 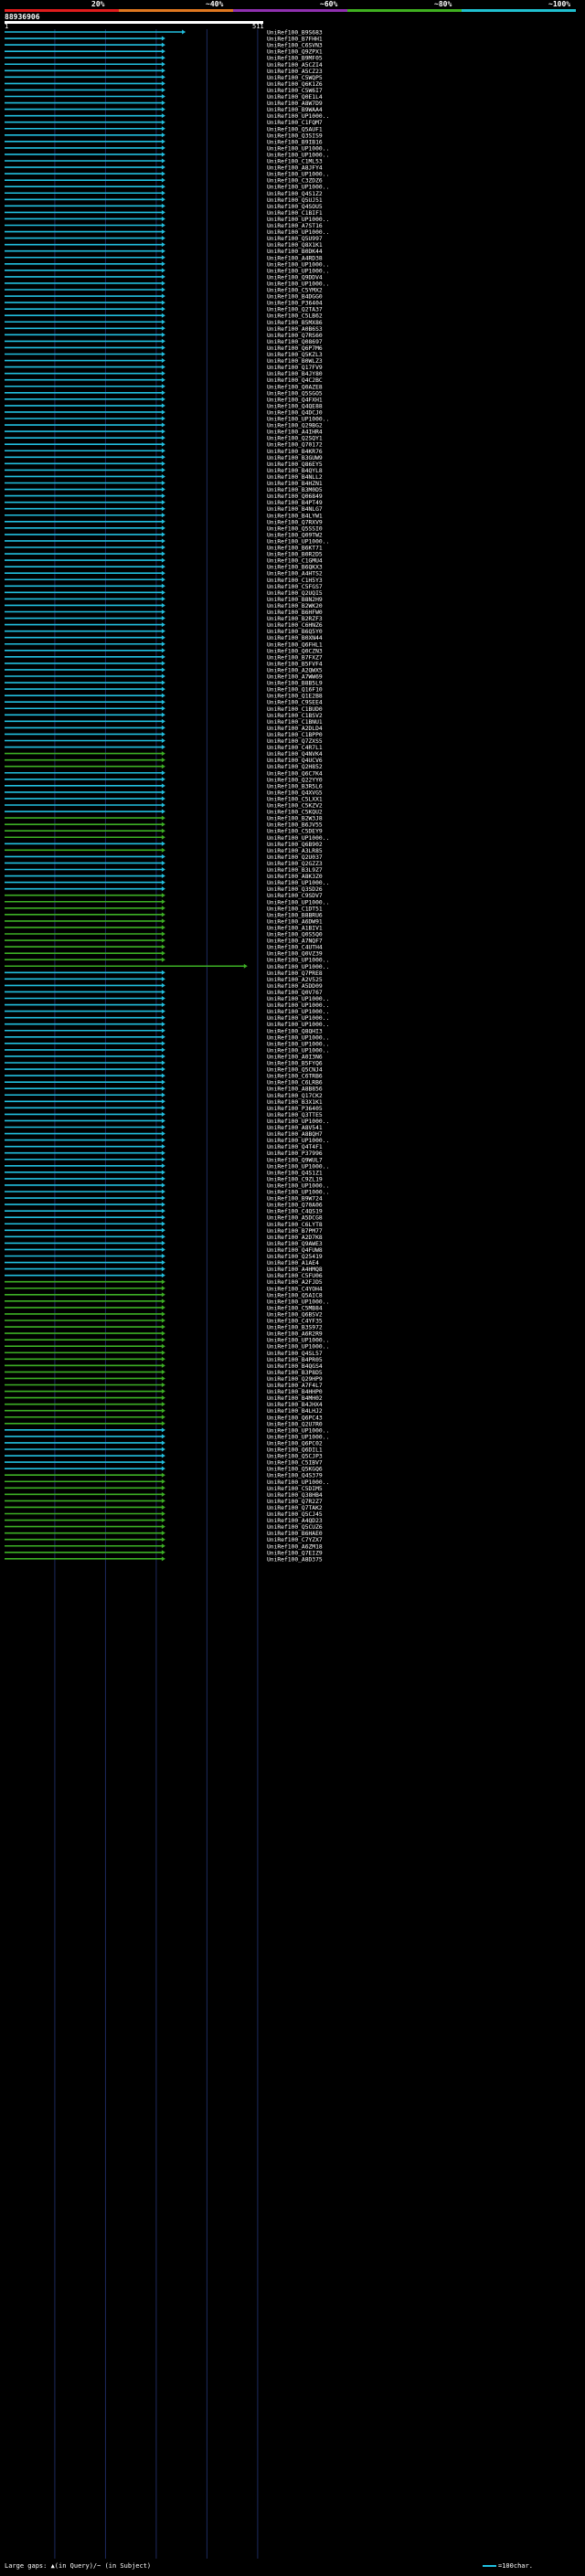 What do you see at coordinates (295, 954) in the screenshot?
I see `hit-label: UniRef100_Q0VZ39` at bounding box center [295, 954].